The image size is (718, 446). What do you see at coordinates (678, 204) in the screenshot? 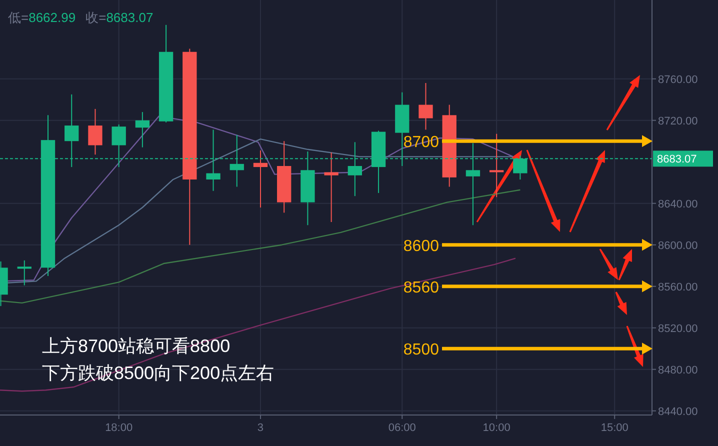
I see `y-tick-label: 8640.00` at bounding box center [678, 204].